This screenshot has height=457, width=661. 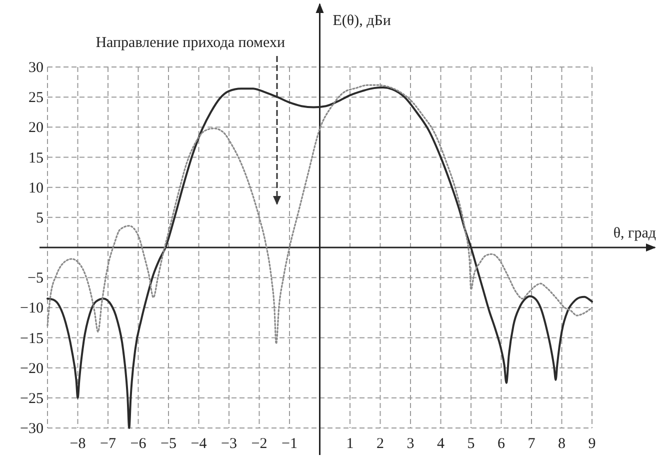 What do you see at coordinates (471, 444) in the screenshot?
I see `x-tick-label: 5` at bounding box center [471, 444].